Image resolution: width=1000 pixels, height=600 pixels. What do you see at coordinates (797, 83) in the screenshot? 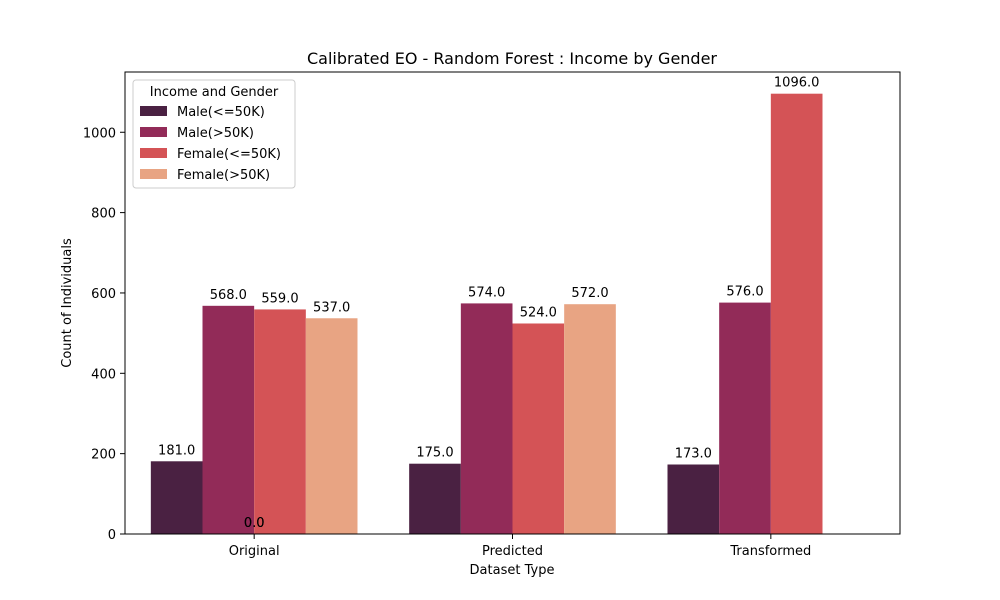
I see `data-label: 1096.0` at bounding box center [797, 83].